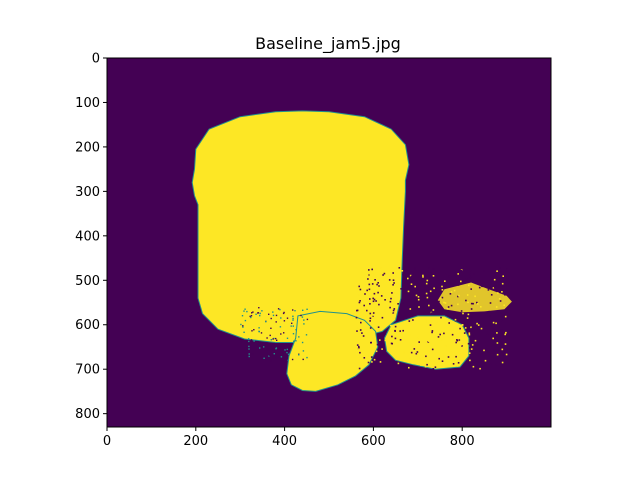  Describe the element at coordinates (289, 438) in the screenshot. I see `x-axis: 0 200 400 600 800` at that location.